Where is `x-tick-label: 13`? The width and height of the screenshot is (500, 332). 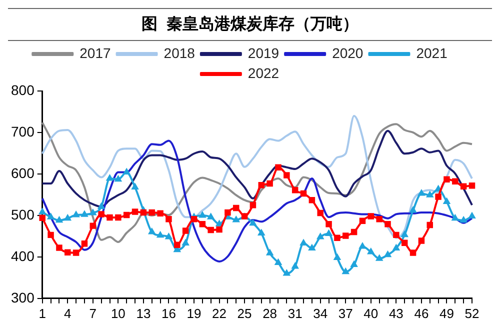
x-tick-label: 13 is located at coordinates (143, 313).